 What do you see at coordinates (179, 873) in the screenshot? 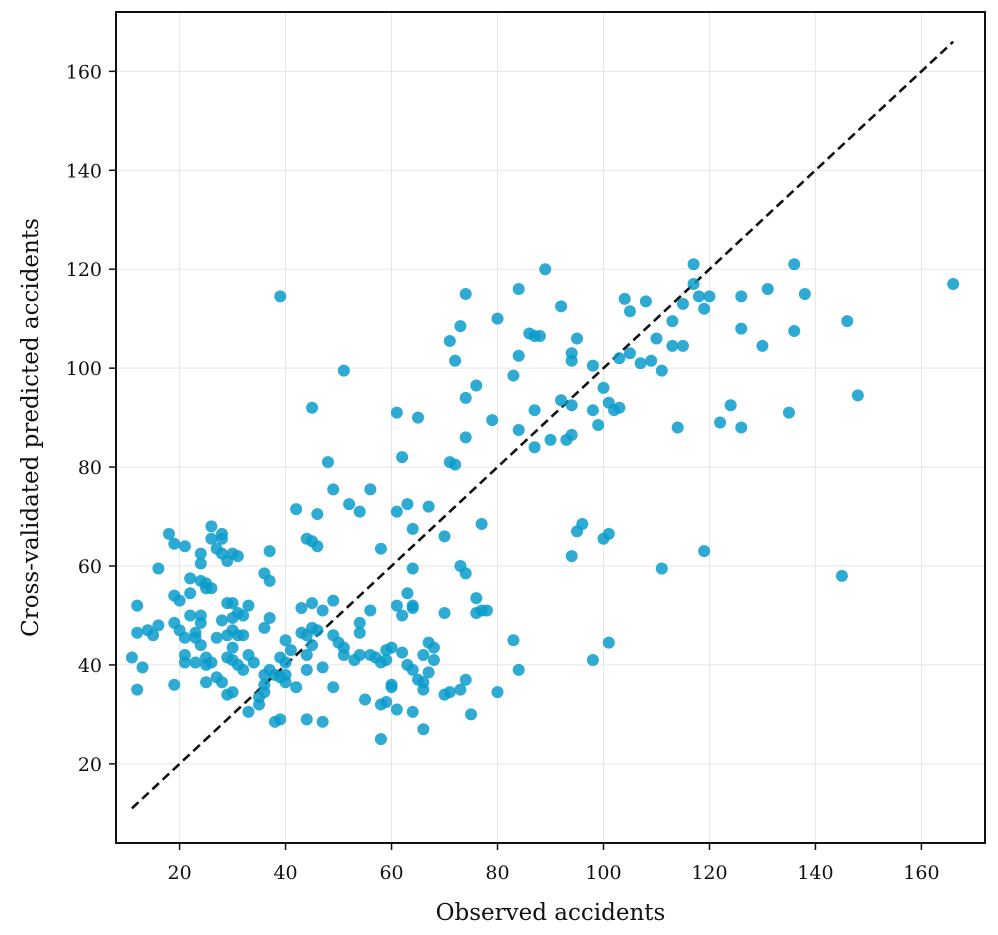
I see `x-tick-label: 20` at bounding box center [179, 873].